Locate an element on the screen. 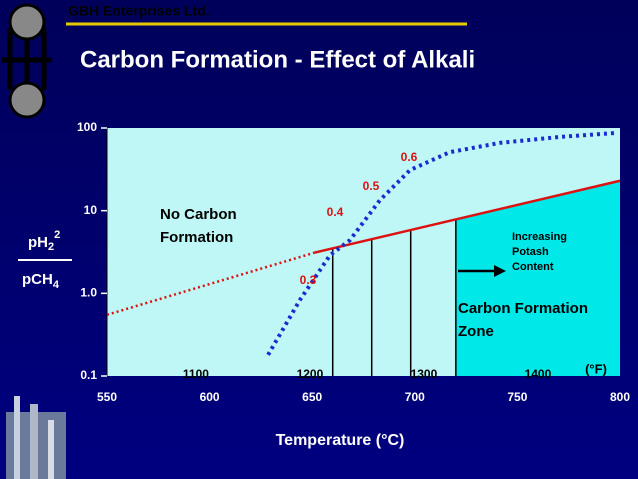 The image size is (638, 479). y-tick-label: 10 is located at coordinates (91, 210).